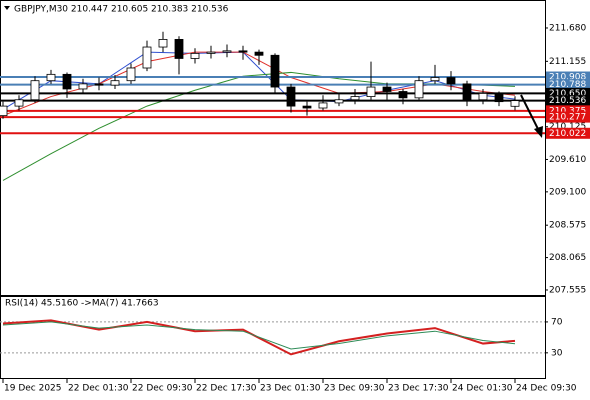 The width and height of the screenshot is (590, 400). Describe the element at coordinates (546, 389) in the screenshot. I see `x-tick-label: 24 Dec 09:30` at that location.